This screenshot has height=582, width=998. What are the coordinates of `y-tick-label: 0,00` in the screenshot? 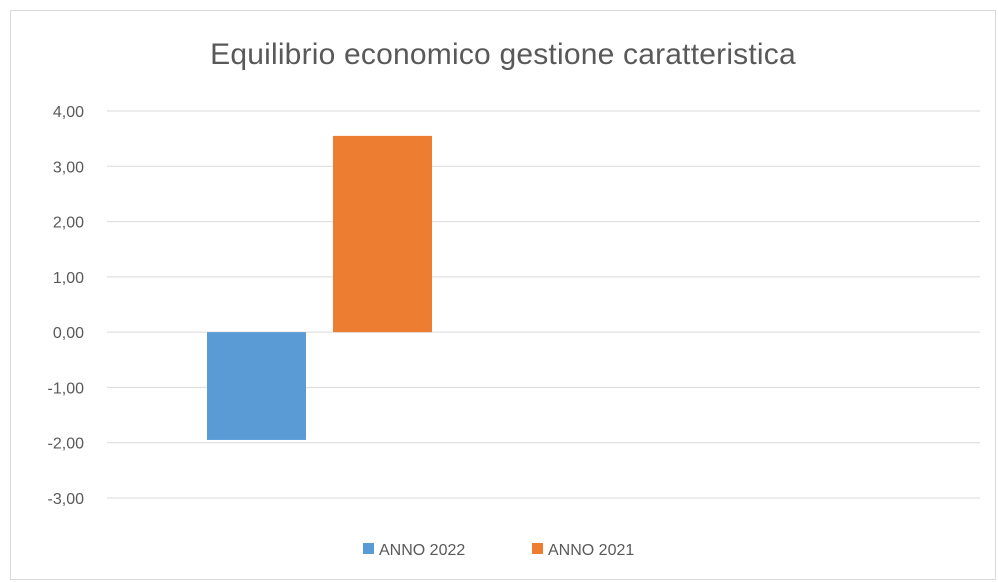 It's located at (68, 333).